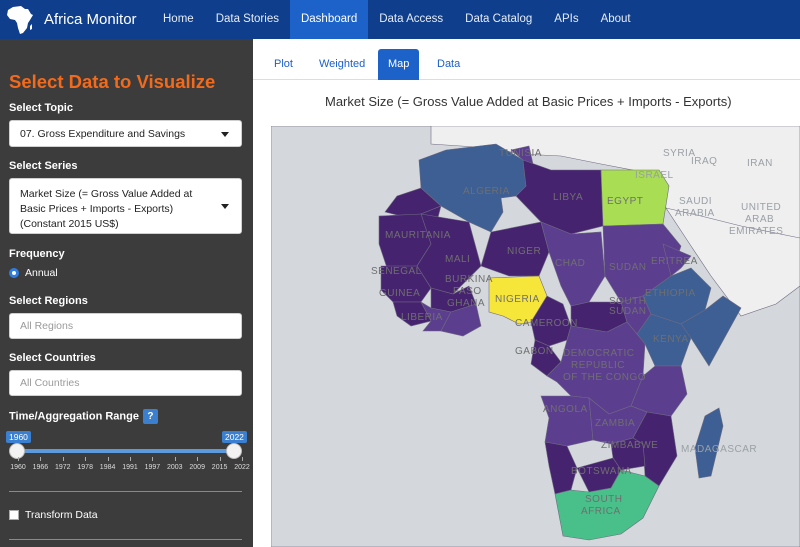  What do you see at coordinates (283, 64) in the screenshot?
I see `tab-plot: Plot` at bounding box center [283, 64].